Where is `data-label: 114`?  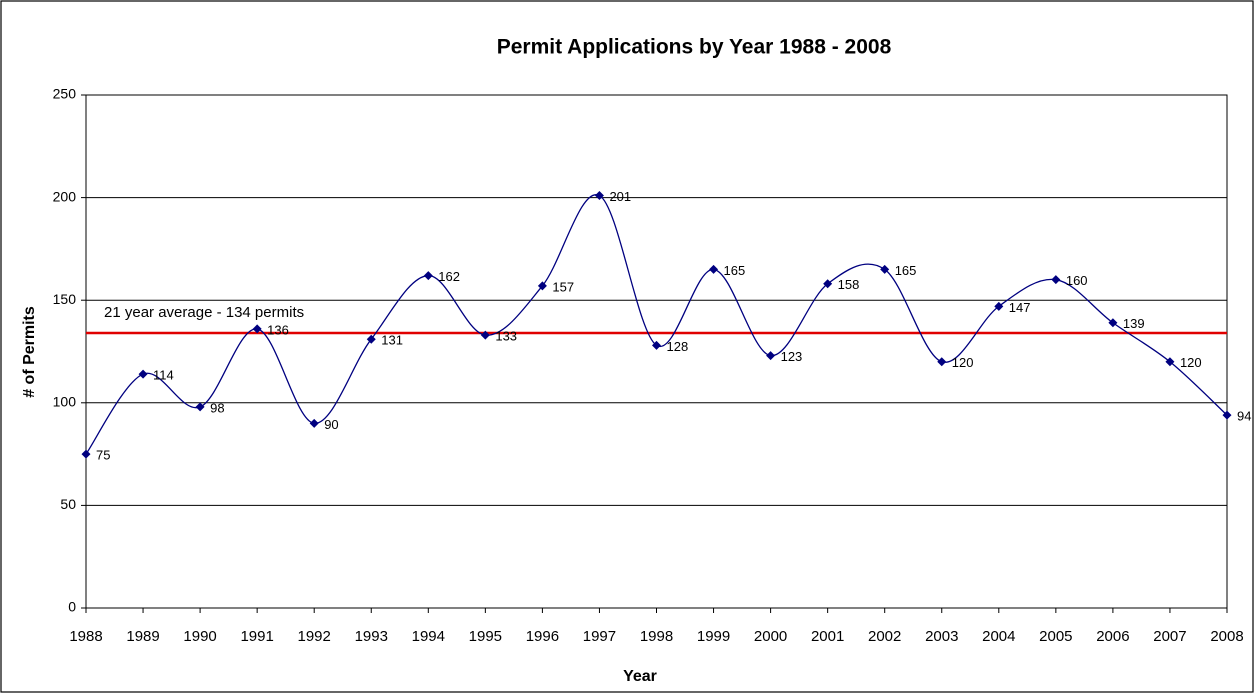 data-label: 114 is located at coordinates (163, 375).